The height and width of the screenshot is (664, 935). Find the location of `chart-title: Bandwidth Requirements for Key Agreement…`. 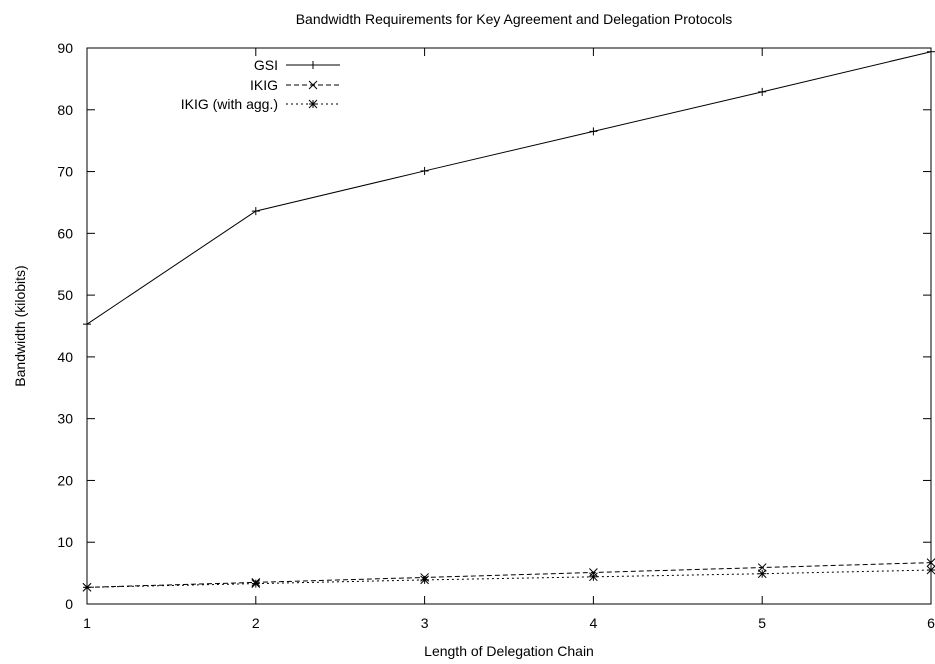

chart-title: Bandwidth Requirements for Key Agreement… is located at coordinates (514, 19).